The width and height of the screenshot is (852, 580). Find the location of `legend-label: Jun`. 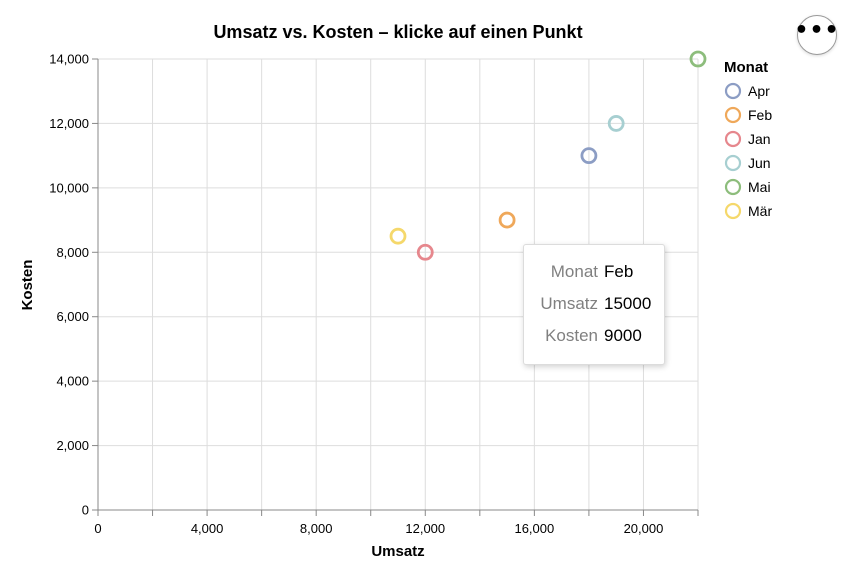

legend-label: Jun is located at coordinates (759, 163).